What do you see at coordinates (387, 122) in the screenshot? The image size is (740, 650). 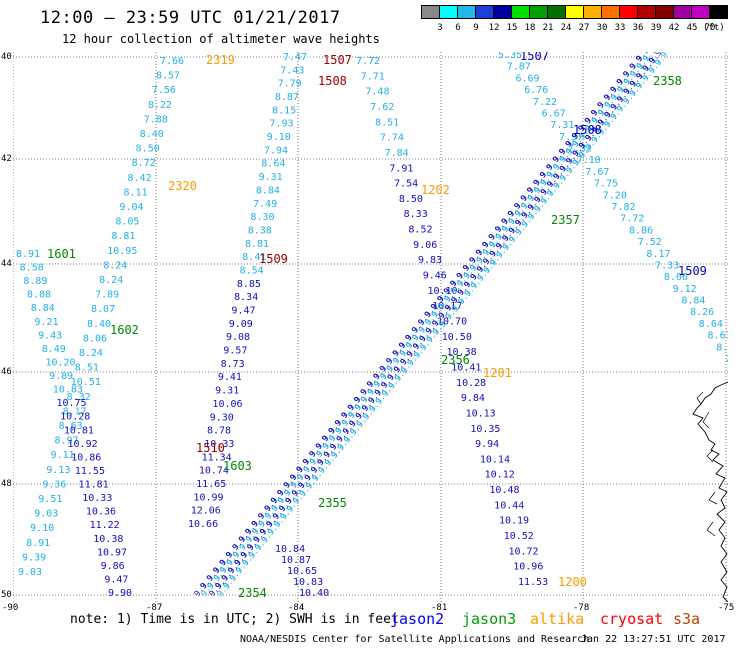 I see `swh-value: 8.51` at bounding box center [387, 122].